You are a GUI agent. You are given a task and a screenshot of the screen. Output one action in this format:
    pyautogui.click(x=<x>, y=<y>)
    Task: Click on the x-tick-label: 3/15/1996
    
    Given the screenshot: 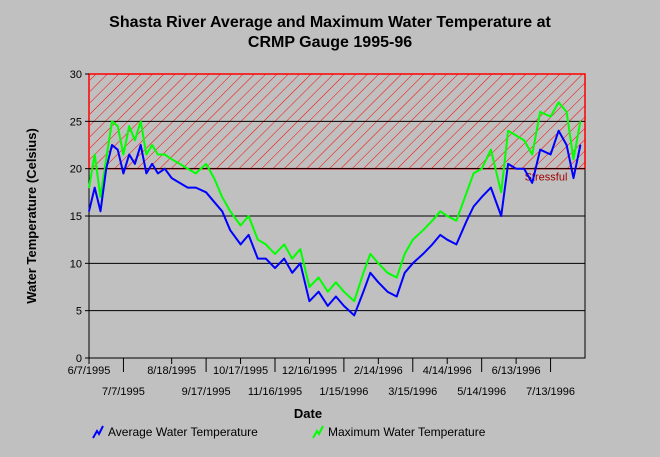 What is the action you would take?
    pyautogui.click(x=412, y=392)
    